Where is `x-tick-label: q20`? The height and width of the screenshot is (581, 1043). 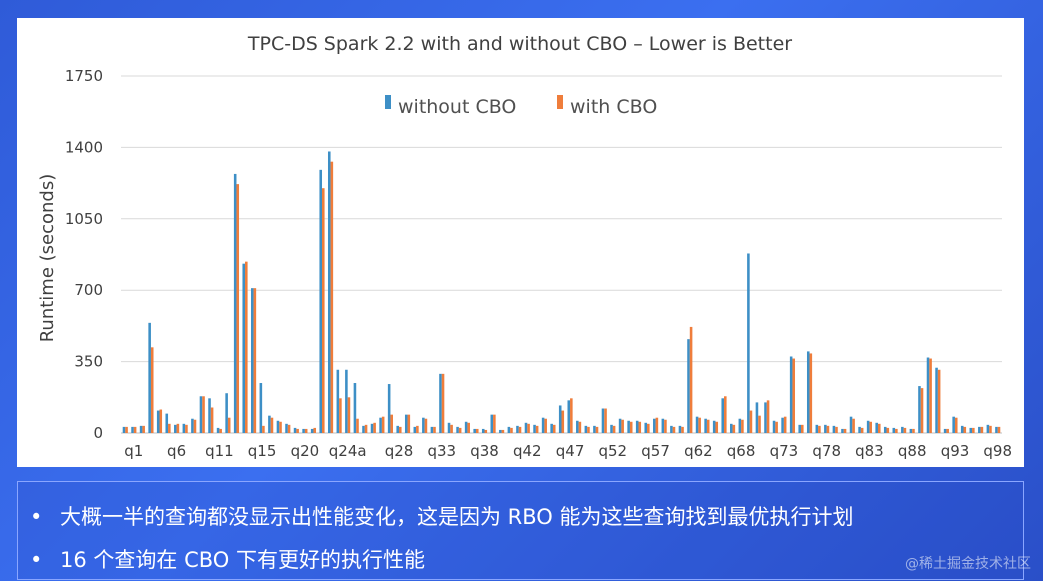 x-tick-label: q20 is located at coordinates (305, 451).